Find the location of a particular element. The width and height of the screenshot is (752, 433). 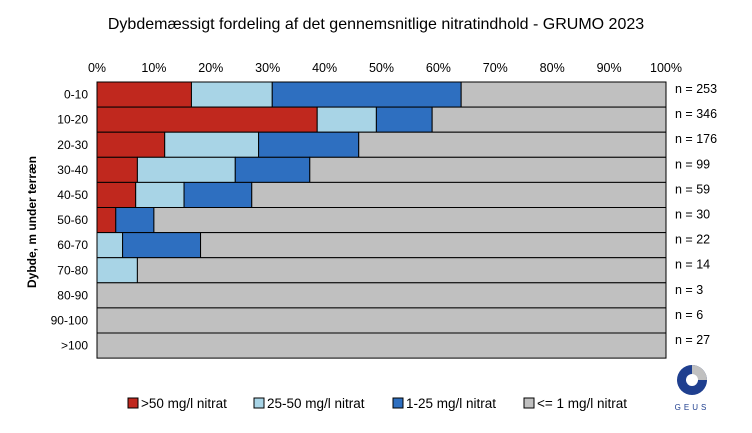

x-tick-label: 90% is located at coordinates (609, 68).